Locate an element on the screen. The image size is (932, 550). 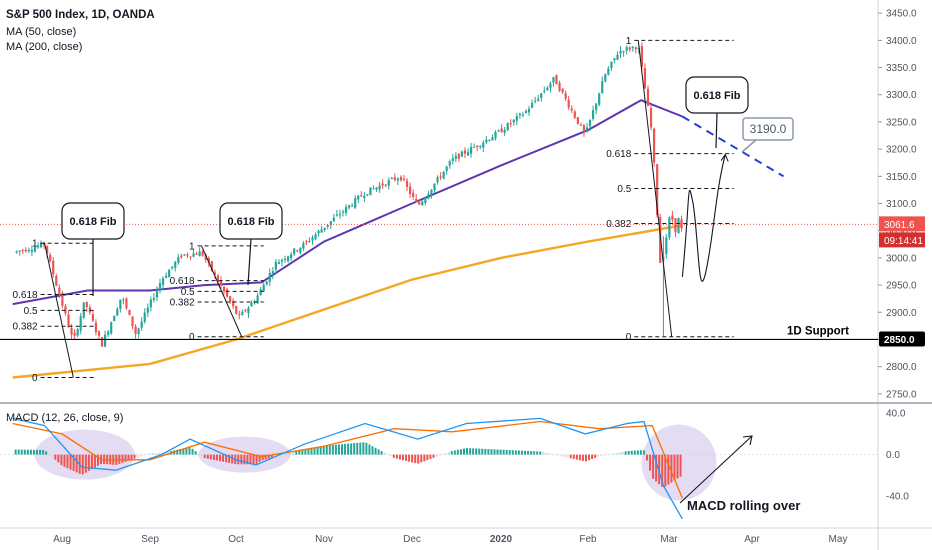
price-tick-label: 3400.0 is located at coordinates (901, 41).